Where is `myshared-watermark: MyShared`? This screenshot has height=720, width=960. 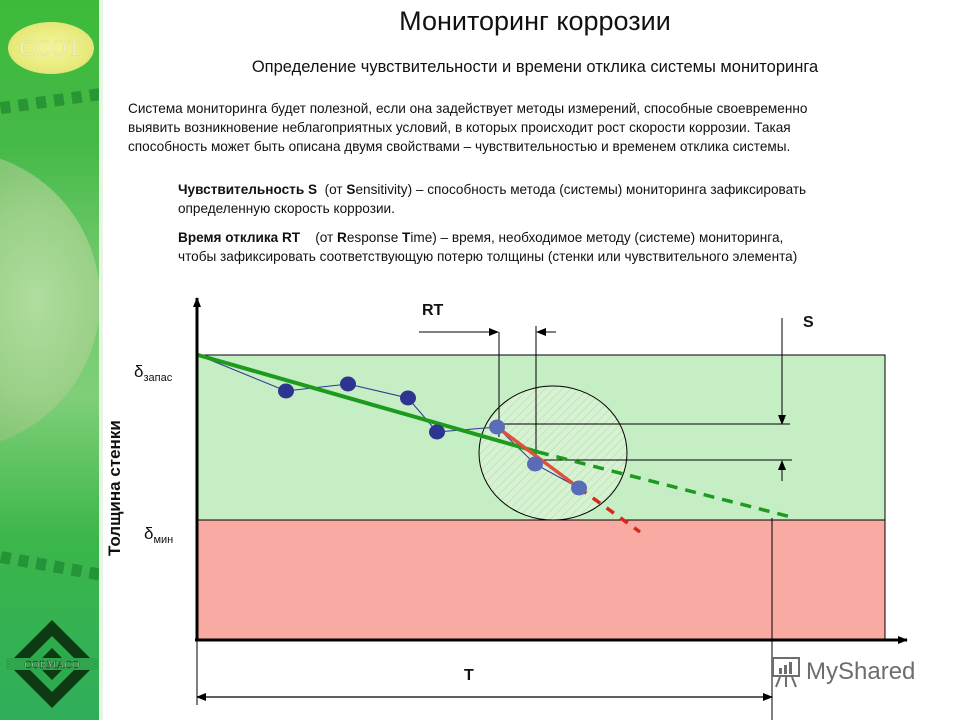
myshared-watermark: MyShared is located at coordinates (842, 672).